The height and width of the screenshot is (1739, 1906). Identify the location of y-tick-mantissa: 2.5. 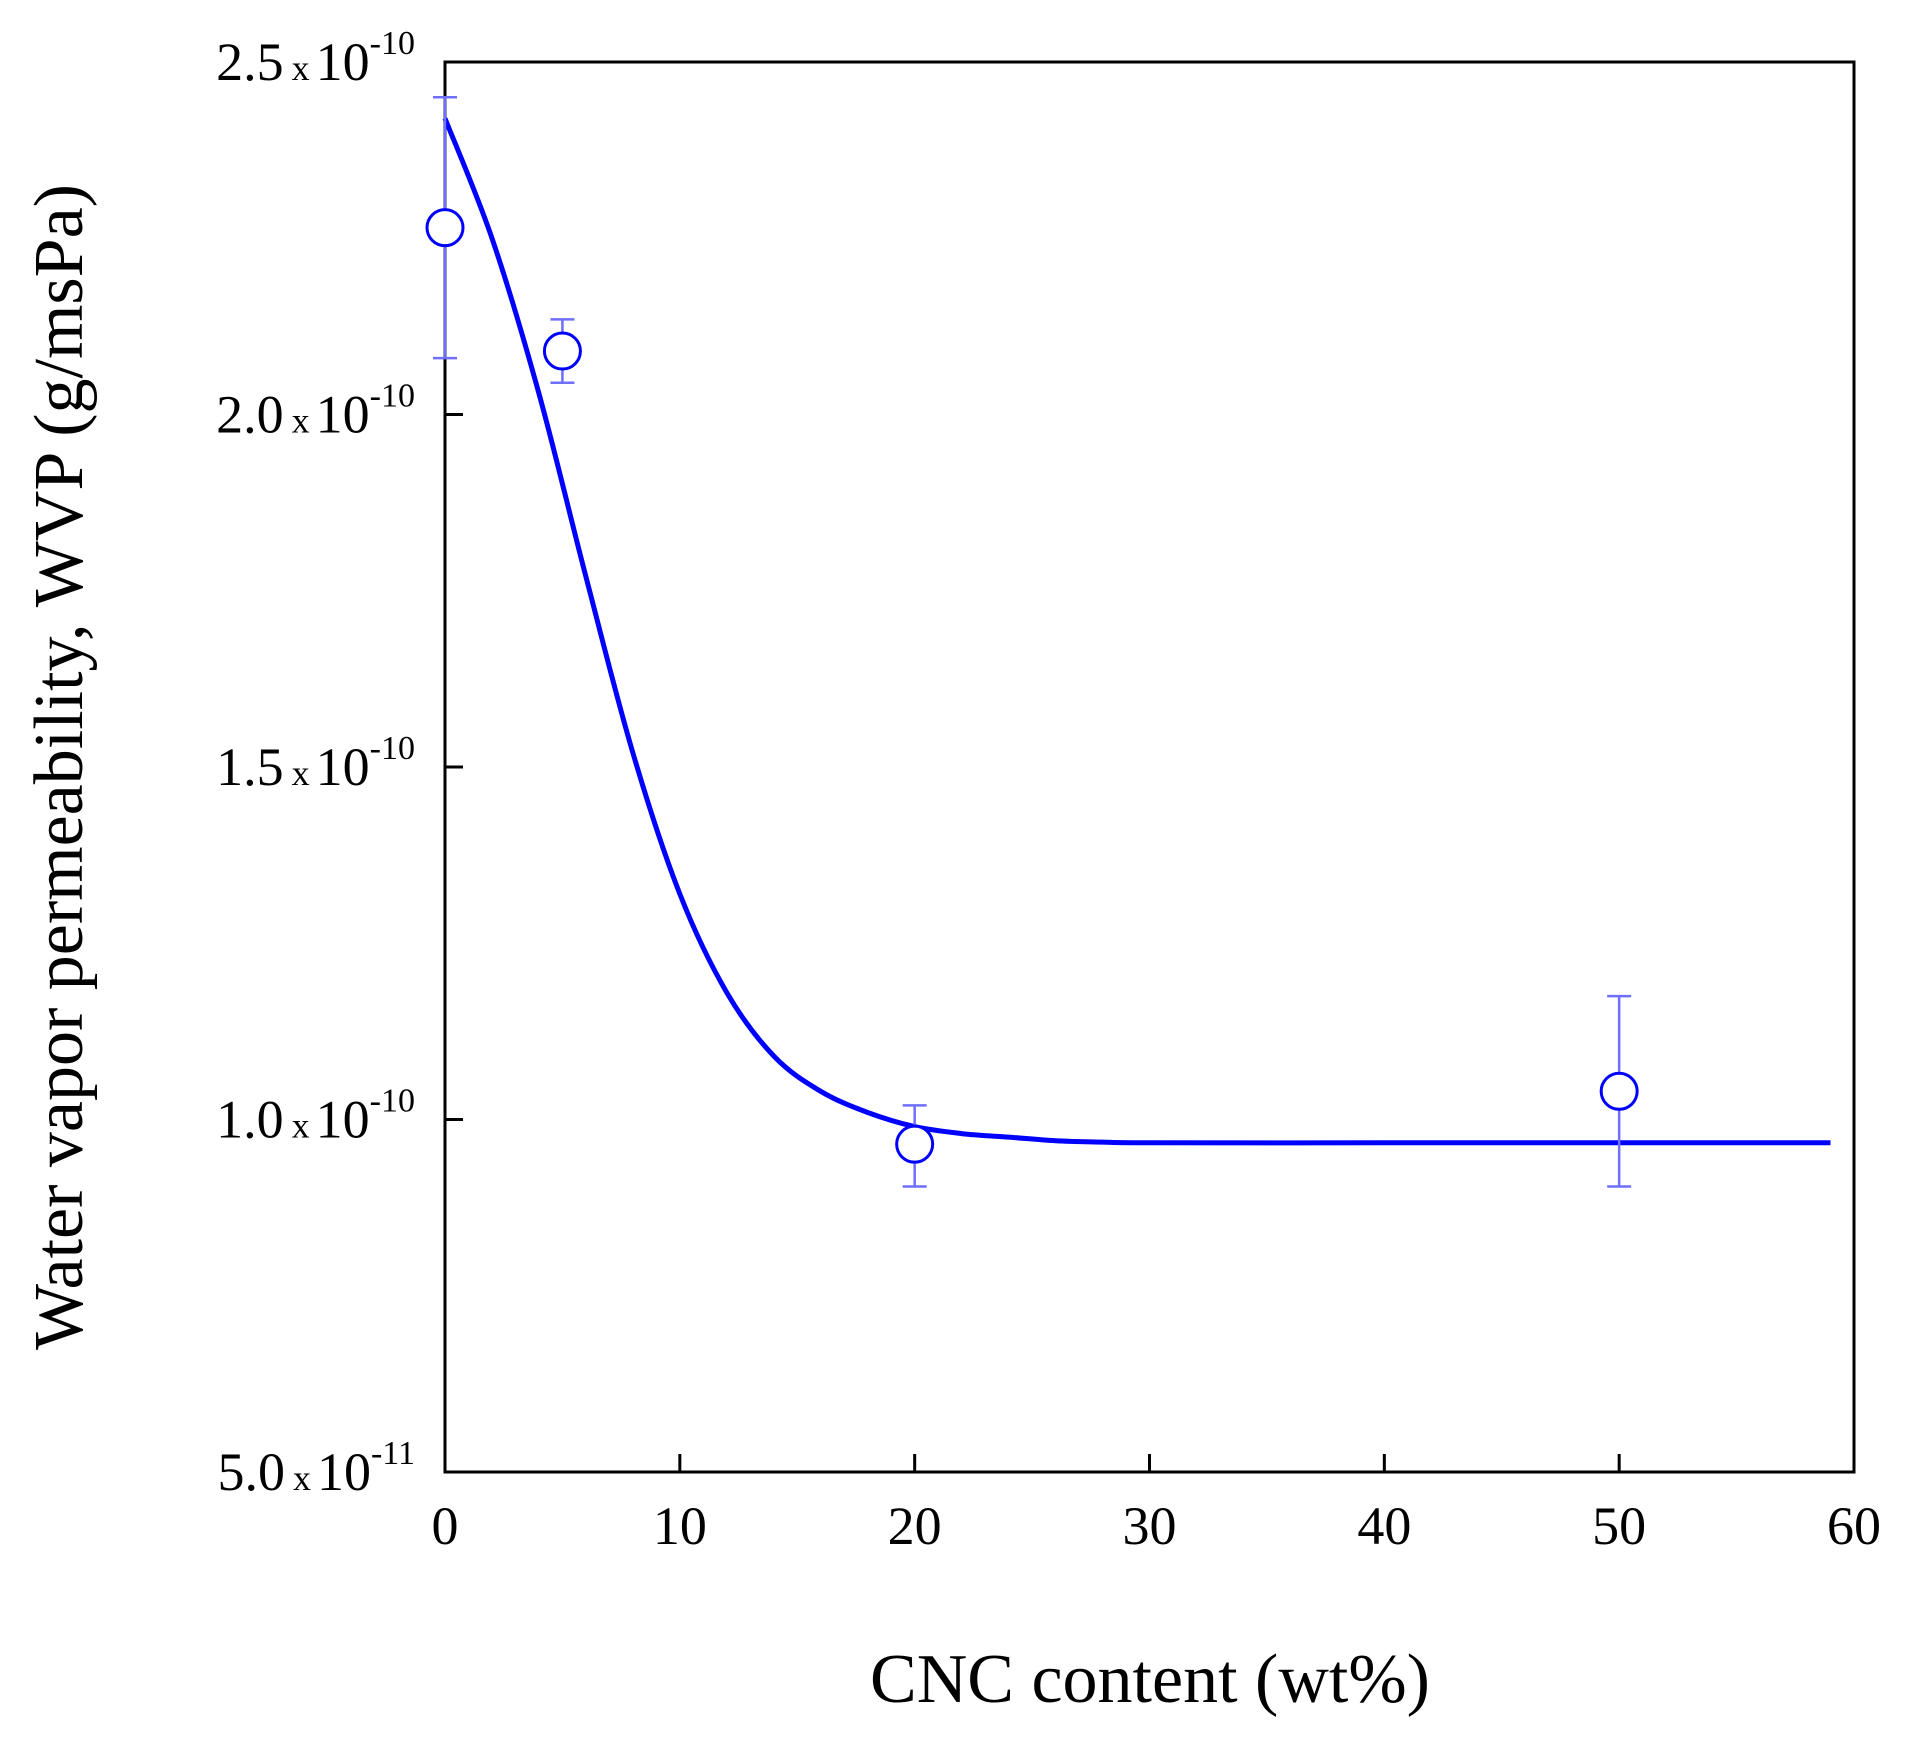
(250, 62).